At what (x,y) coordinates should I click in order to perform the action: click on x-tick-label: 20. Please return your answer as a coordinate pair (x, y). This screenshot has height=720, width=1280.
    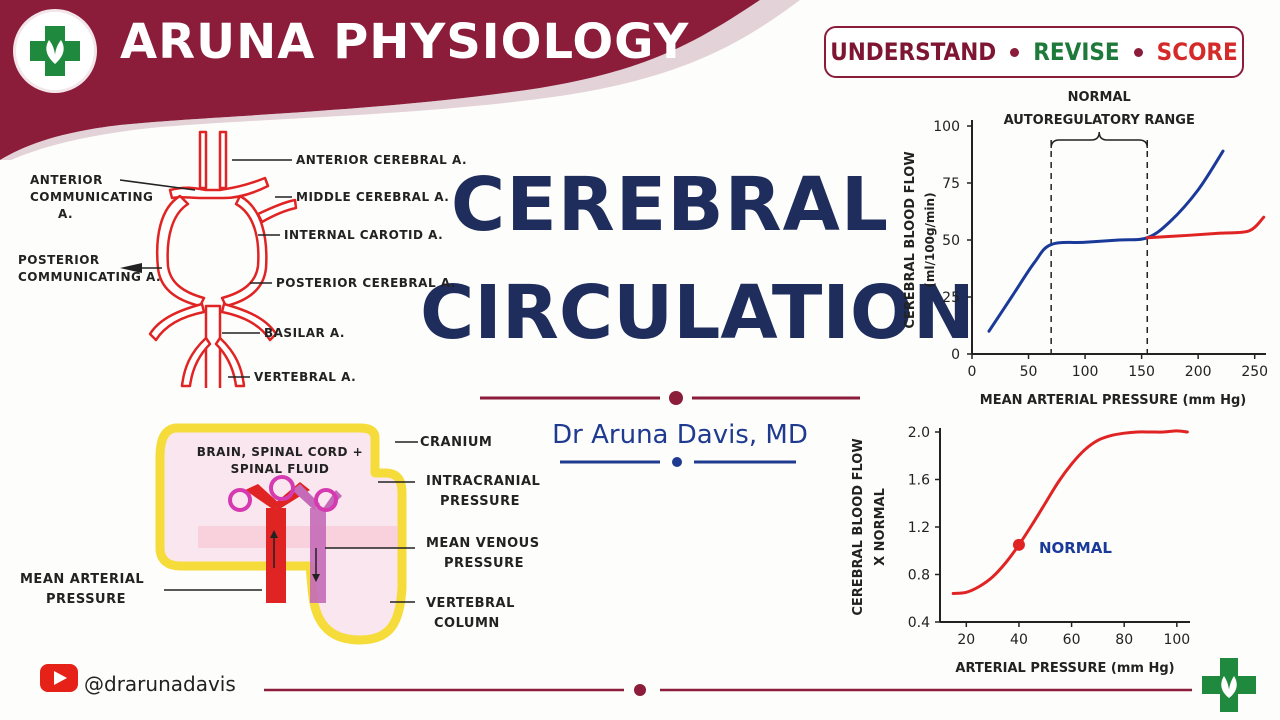
    Looking at the image, I should click on (966, 640).